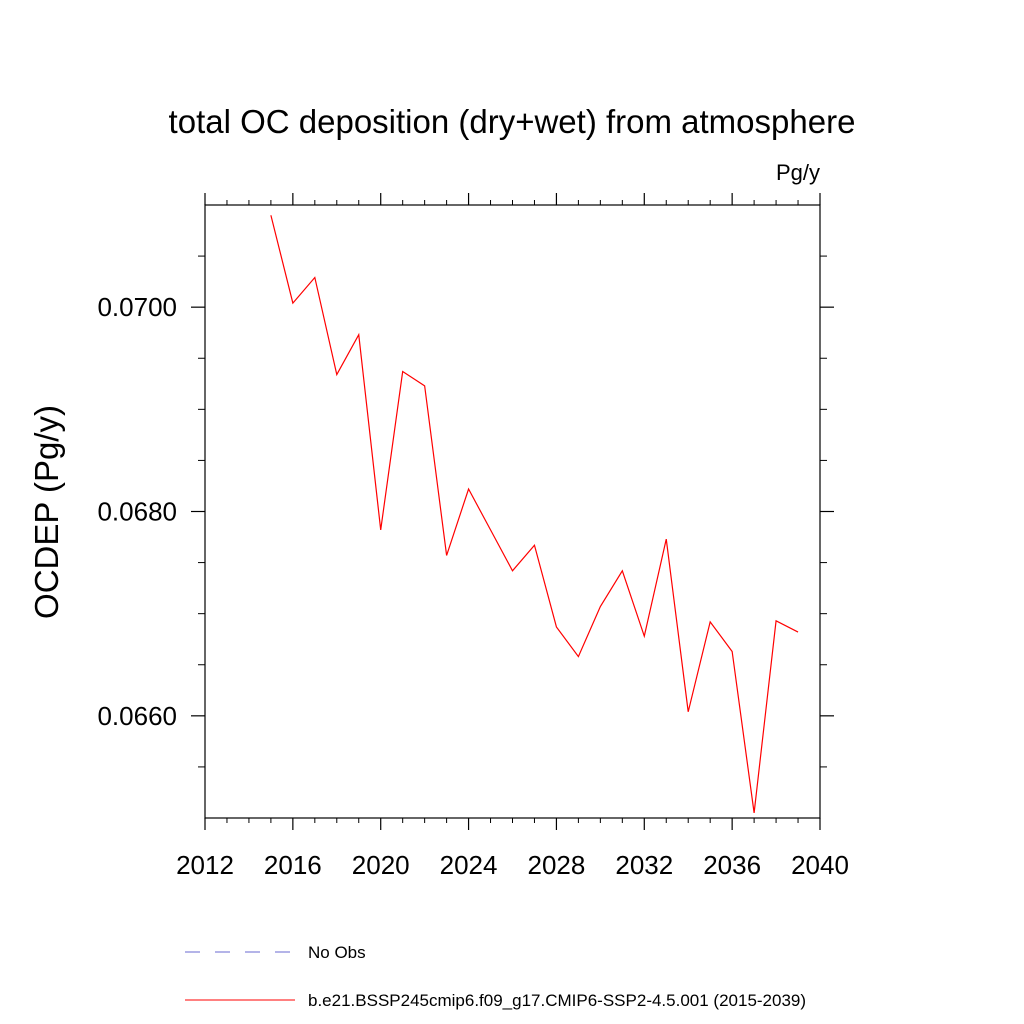 The height and width of the screenshot is (1024, 1024). What do you see at coordinates (798, 172) in the screenshot?
I see `units-label: Pg/y` at bounding box center [798, 172].